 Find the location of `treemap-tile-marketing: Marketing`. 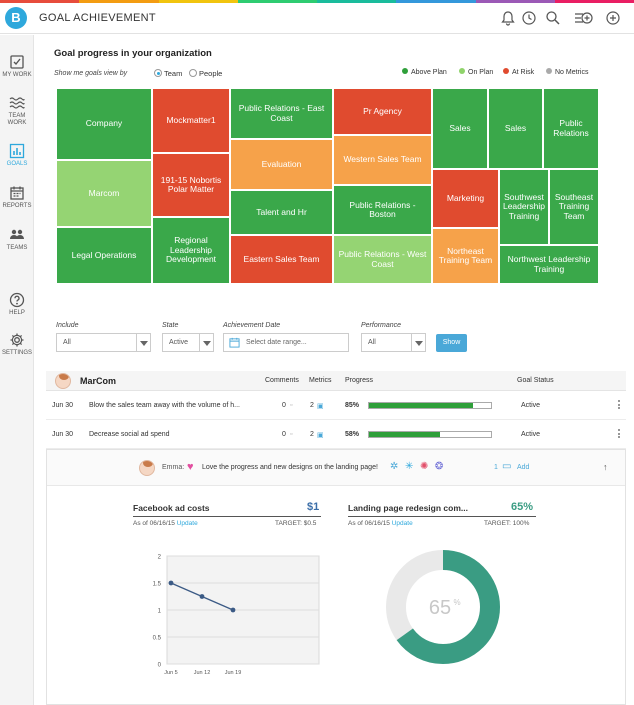

treemap-tile-marketing: Marketing is located at coordinates (465, 198).